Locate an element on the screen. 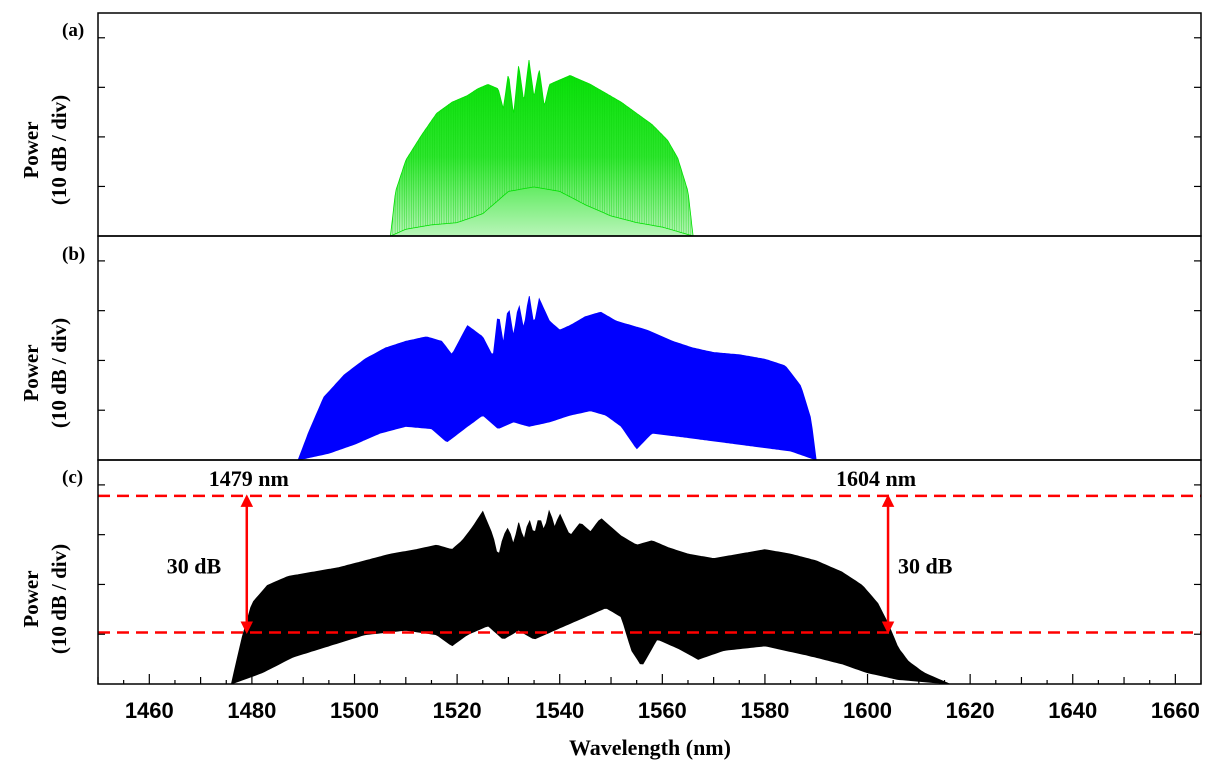 The height and width of the screenshot is (763, 1215). panel-c-ylabel-line2: (10 dB / div) is located at coordinates (59, 599).